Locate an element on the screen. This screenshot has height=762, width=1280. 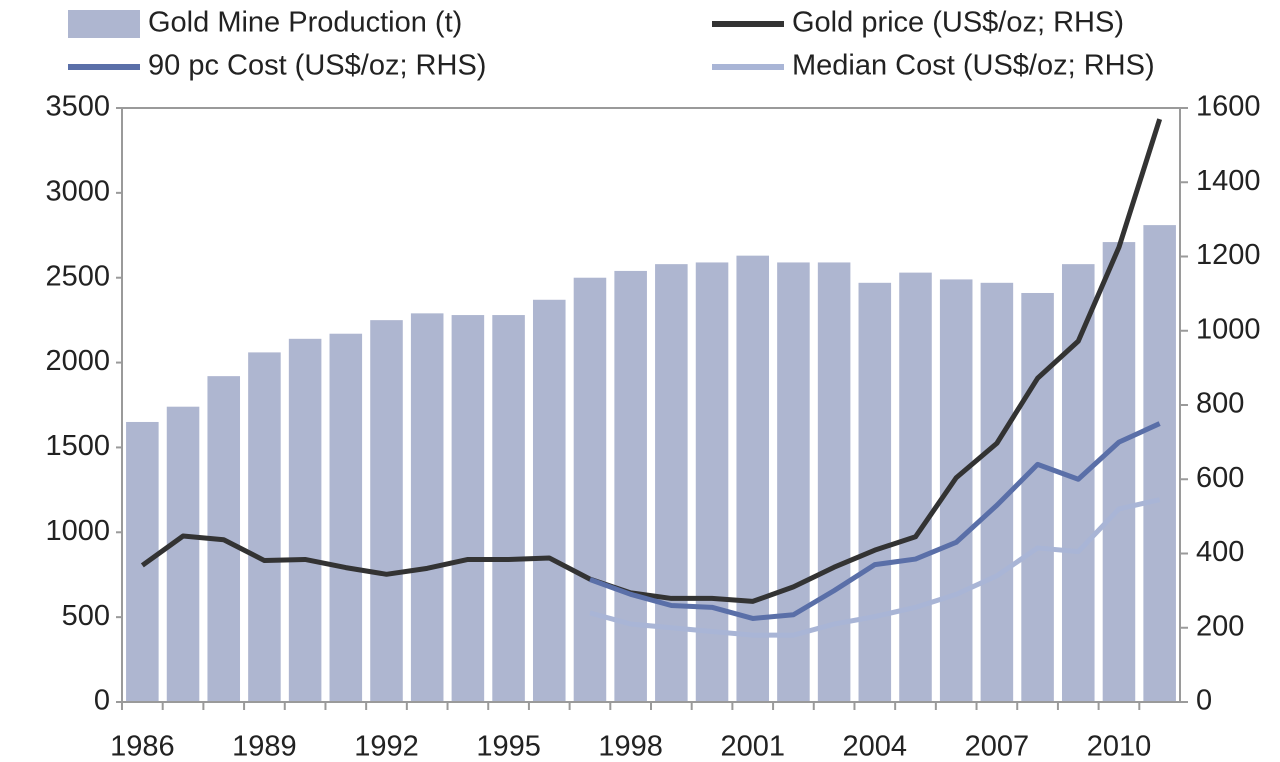
x-tick-label: 1992 is located at coordinates (386, 746).